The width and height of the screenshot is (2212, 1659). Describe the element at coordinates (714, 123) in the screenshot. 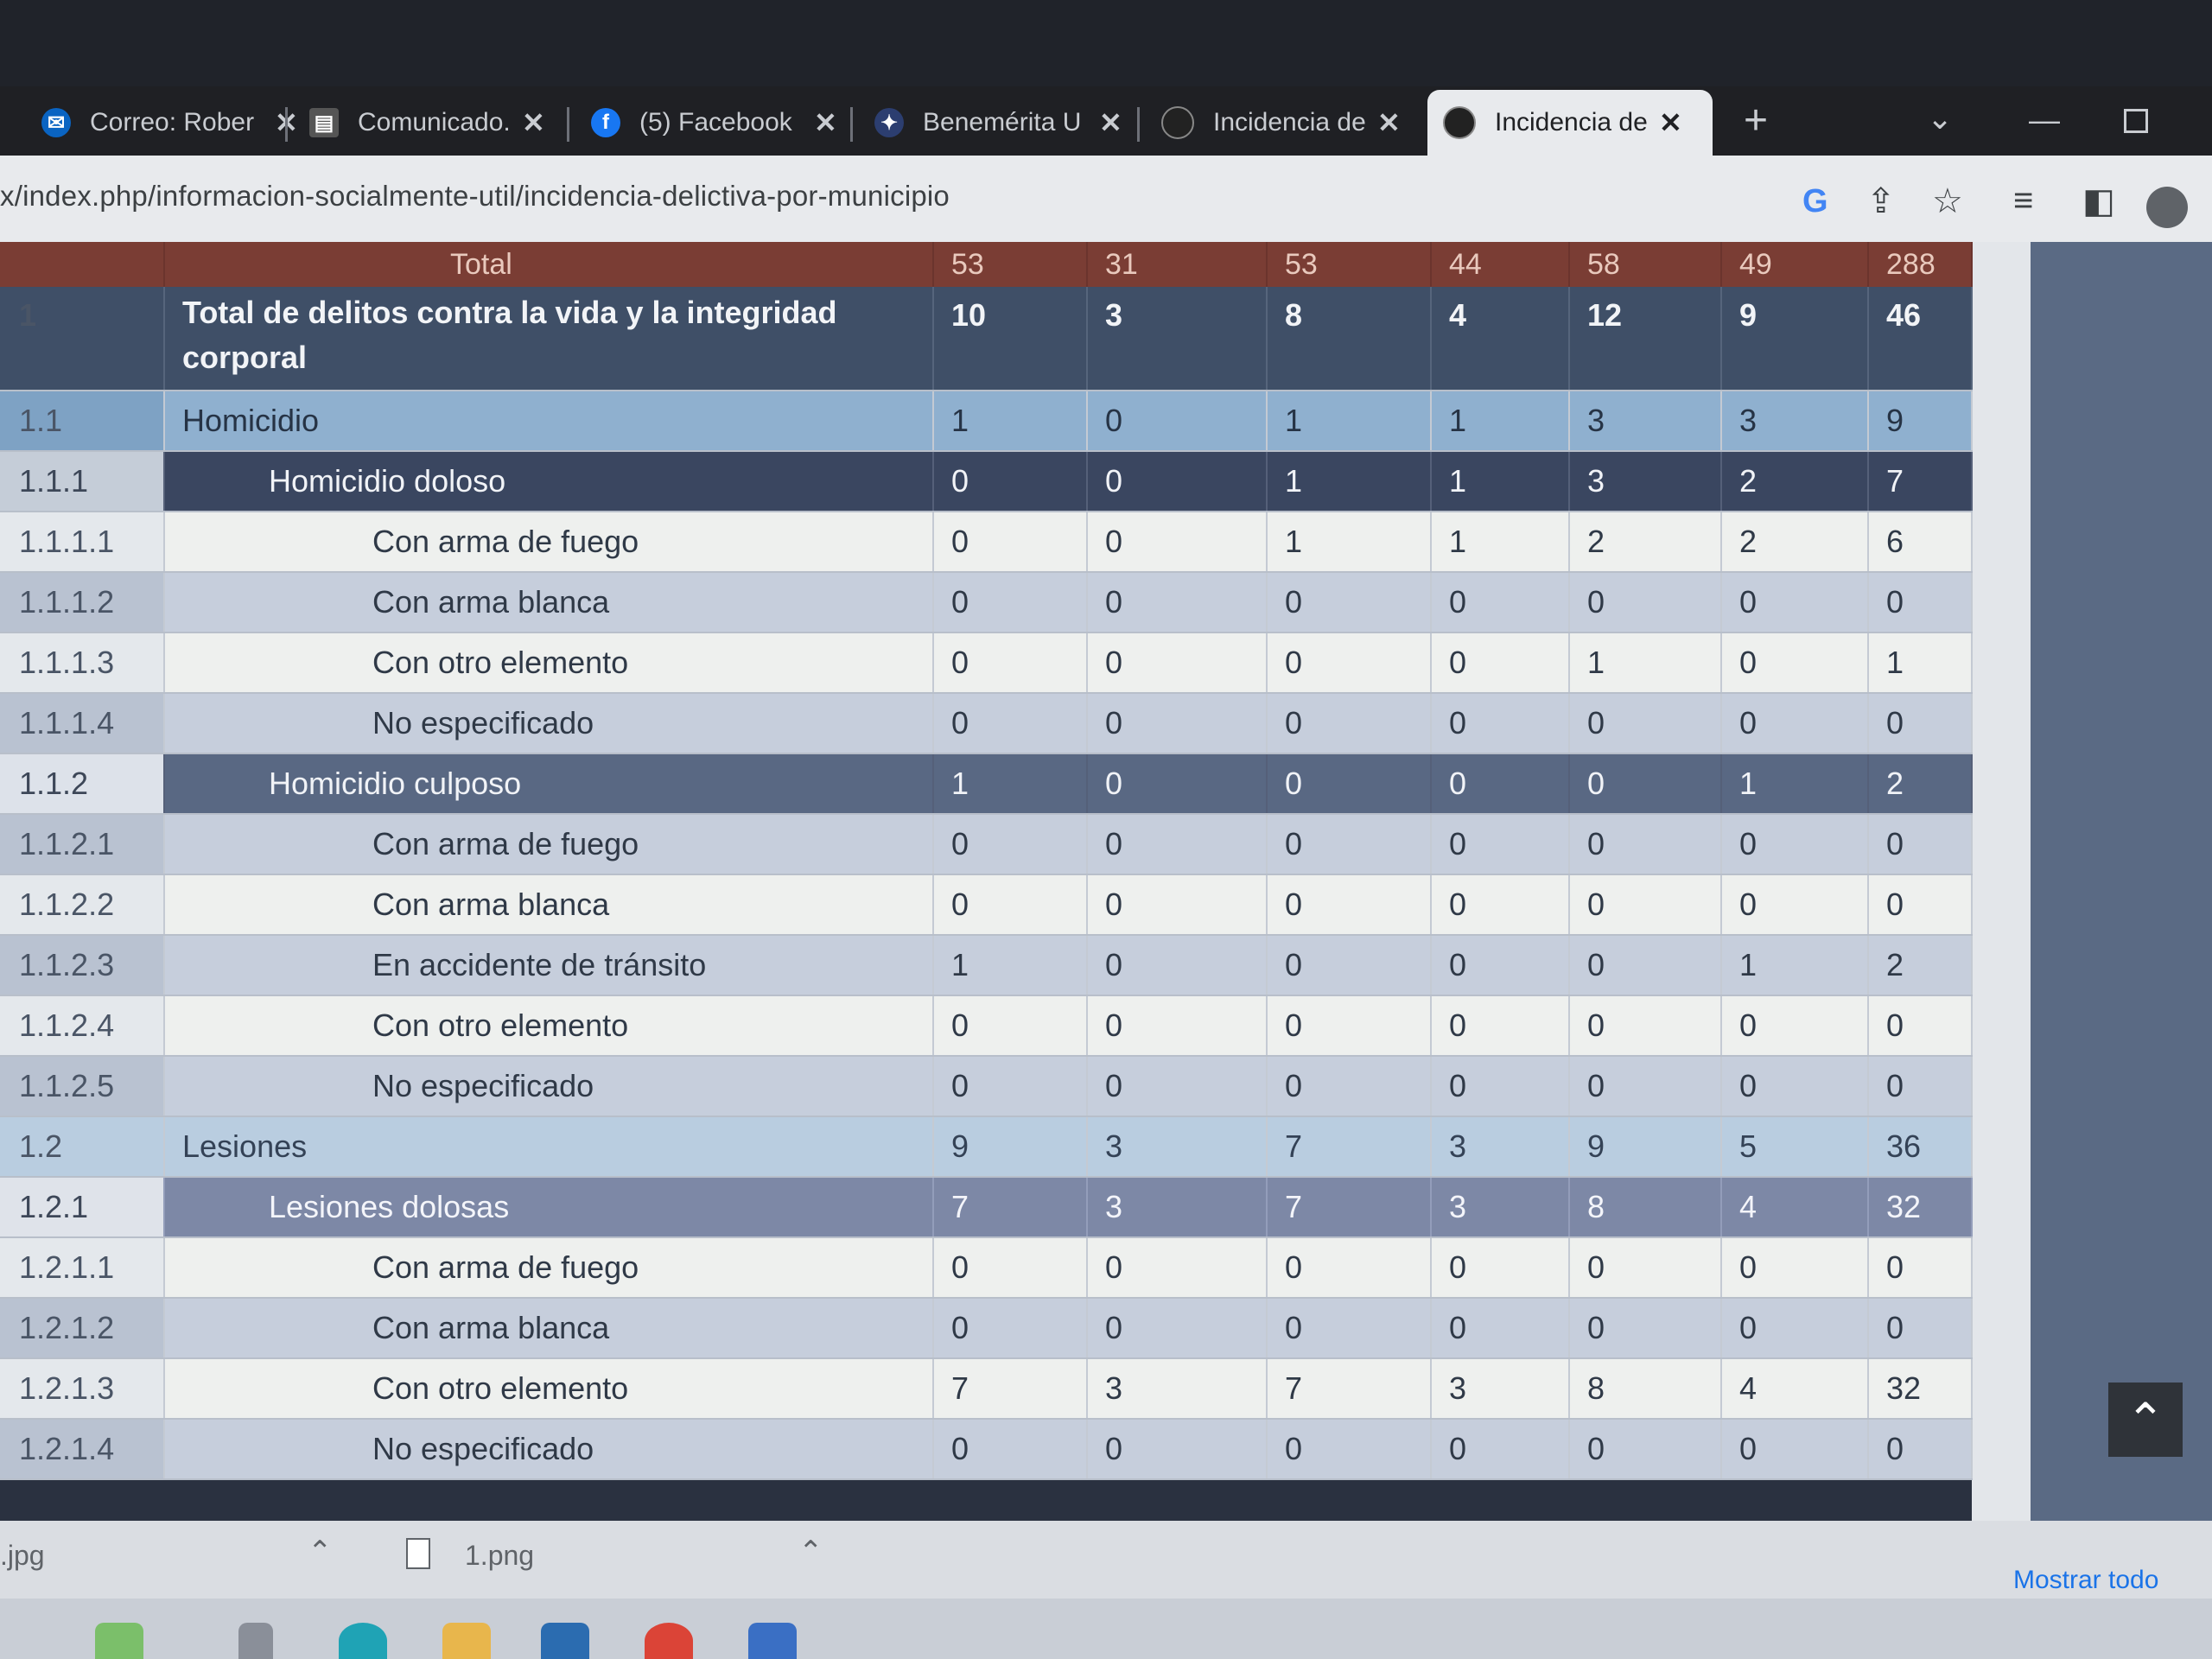

I see `tab-facebook: f (5) Facebook ✕` at that location.